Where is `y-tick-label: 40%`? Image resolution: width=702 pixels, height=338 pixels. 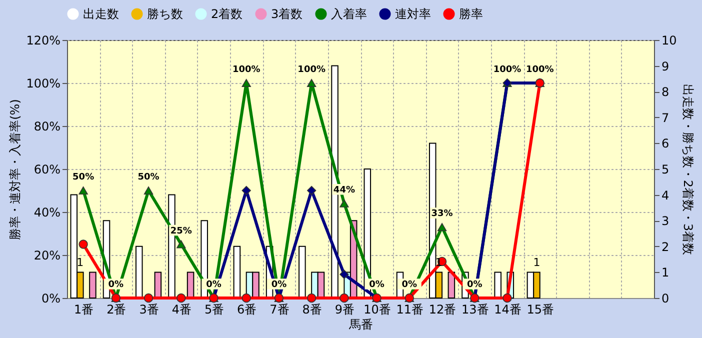 y-tick-label: 40% is located at coordinates (47, 213).